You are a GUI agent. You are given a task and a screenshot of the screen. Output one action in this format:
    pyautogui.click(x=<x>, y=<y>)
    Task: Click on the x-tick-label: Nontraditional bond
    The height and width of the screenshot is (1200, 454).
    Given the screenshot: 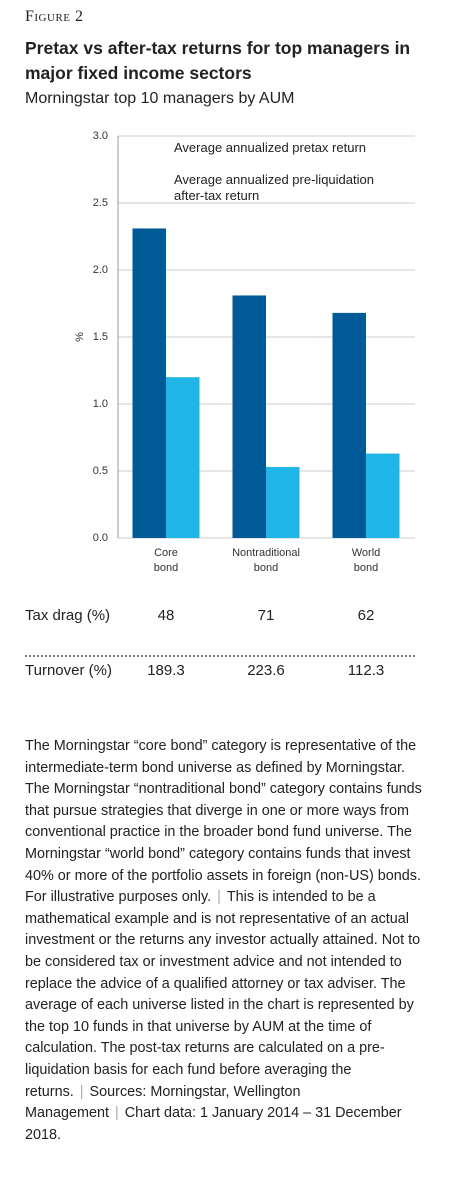 What is the action you would take?
    pyautogui.click(x=266, y=560)
    